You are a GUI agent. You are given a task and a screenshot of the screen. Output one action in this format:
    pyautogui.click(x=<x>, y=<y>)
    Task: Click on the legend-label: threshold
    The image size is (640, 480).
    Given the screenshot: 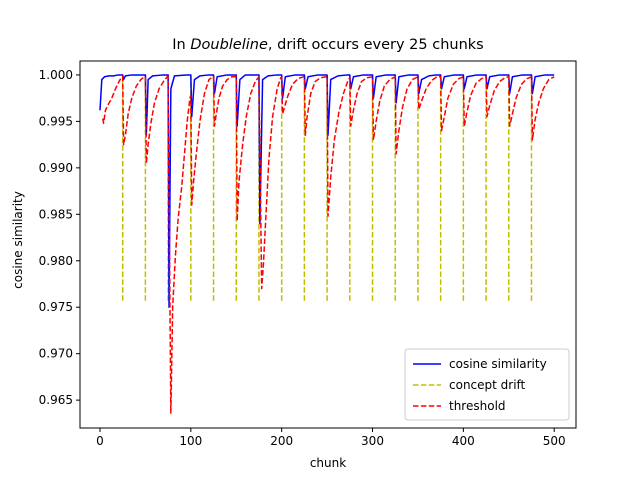 What is the action you would take?
    pyautogui.click(x=477, y=406)
    